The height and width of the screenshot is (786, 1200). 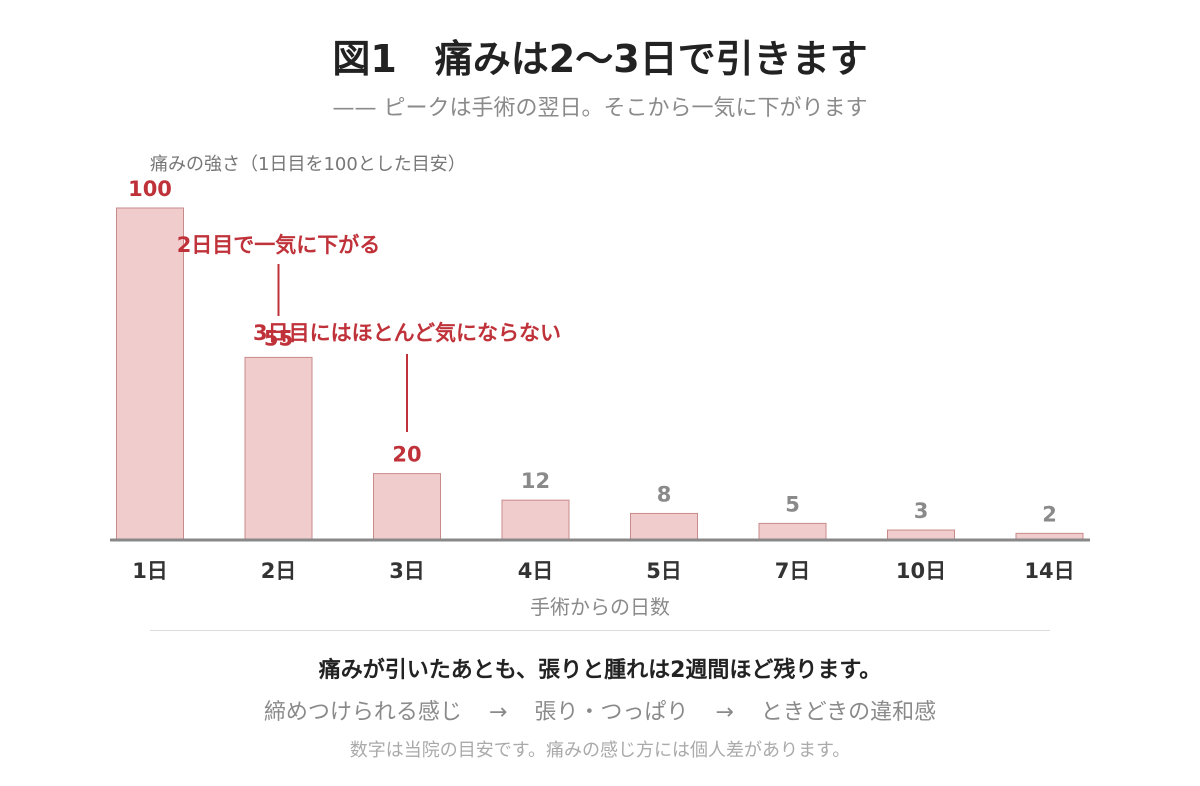 I want to click on x-tick-label-1: 1日, so click(x=150, y=571).